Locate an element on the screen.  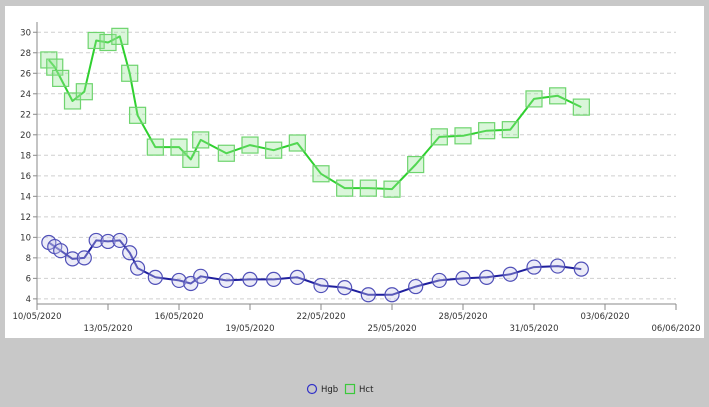
x-tick-label: 06/06/2020 is located at coordinates (676, 329).